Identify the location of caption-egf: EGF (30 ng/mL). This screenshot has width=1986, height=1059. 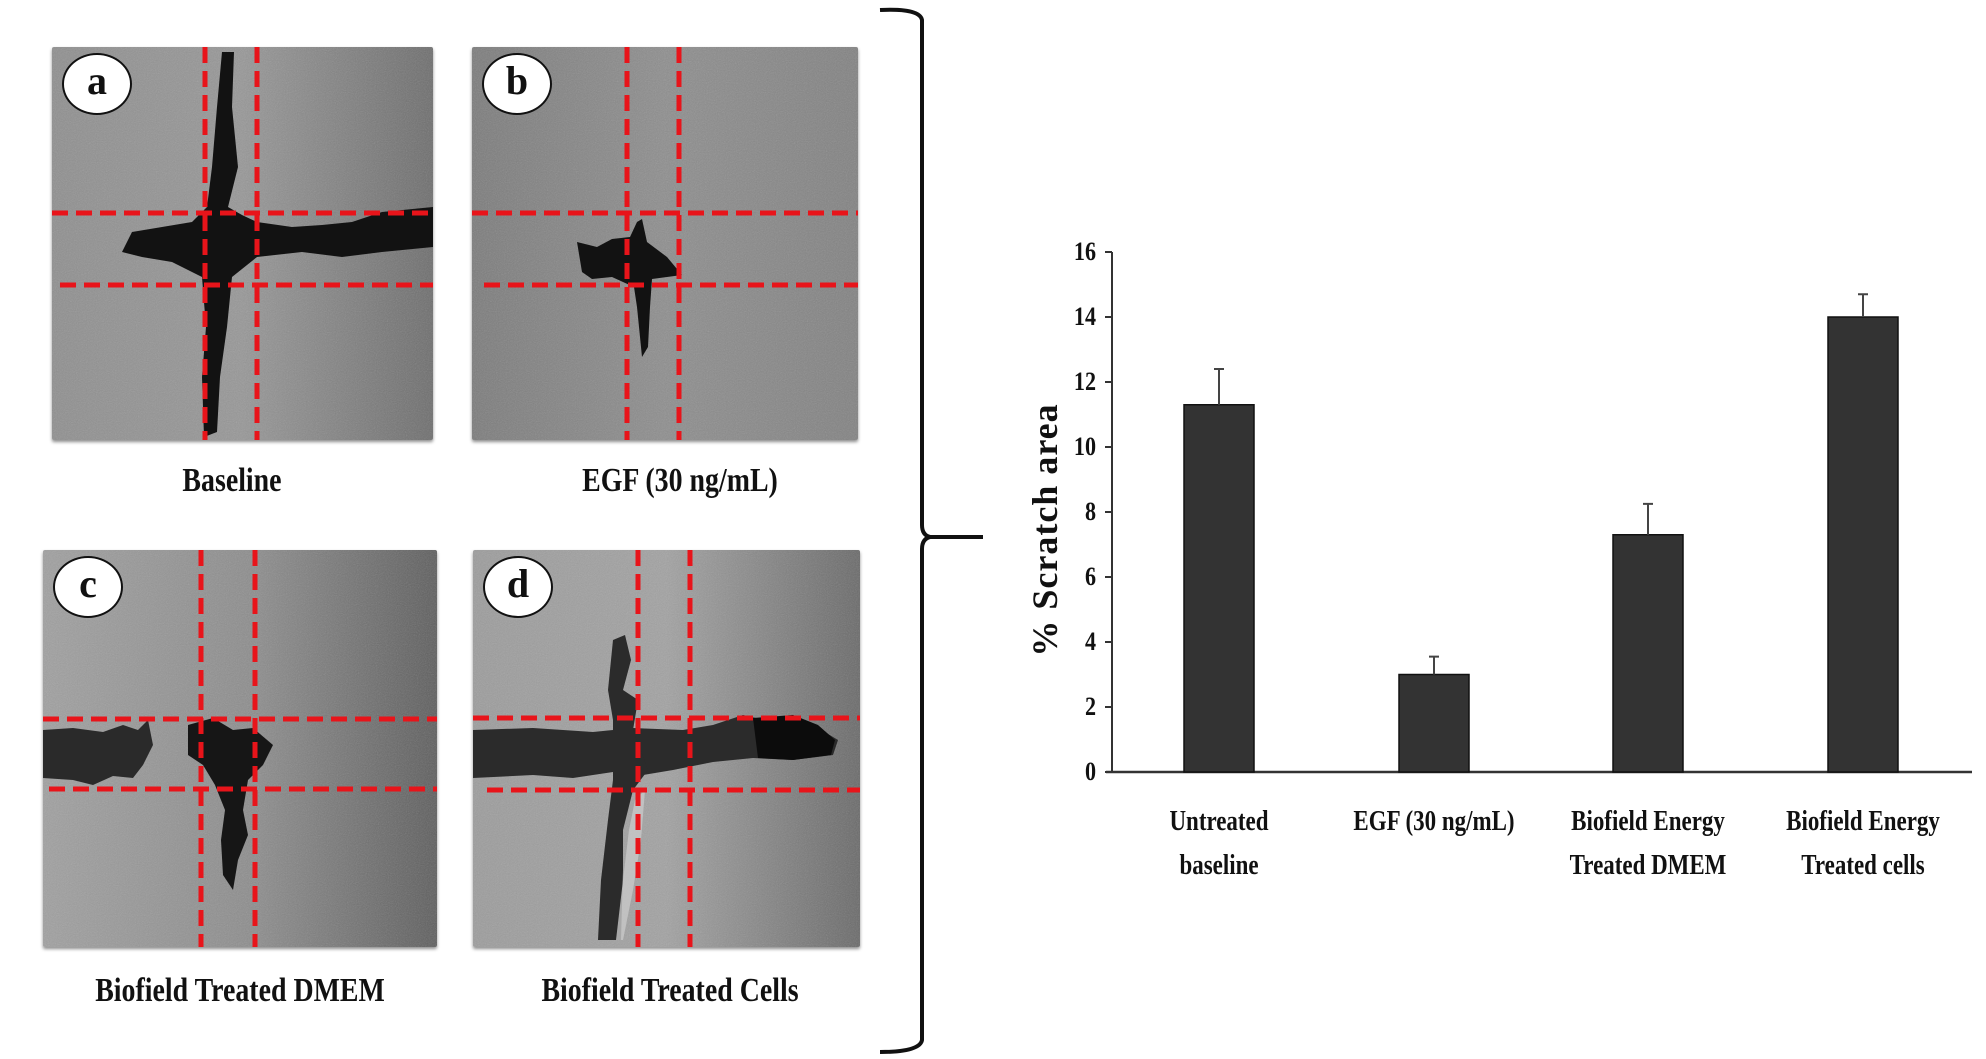
(680, 480).